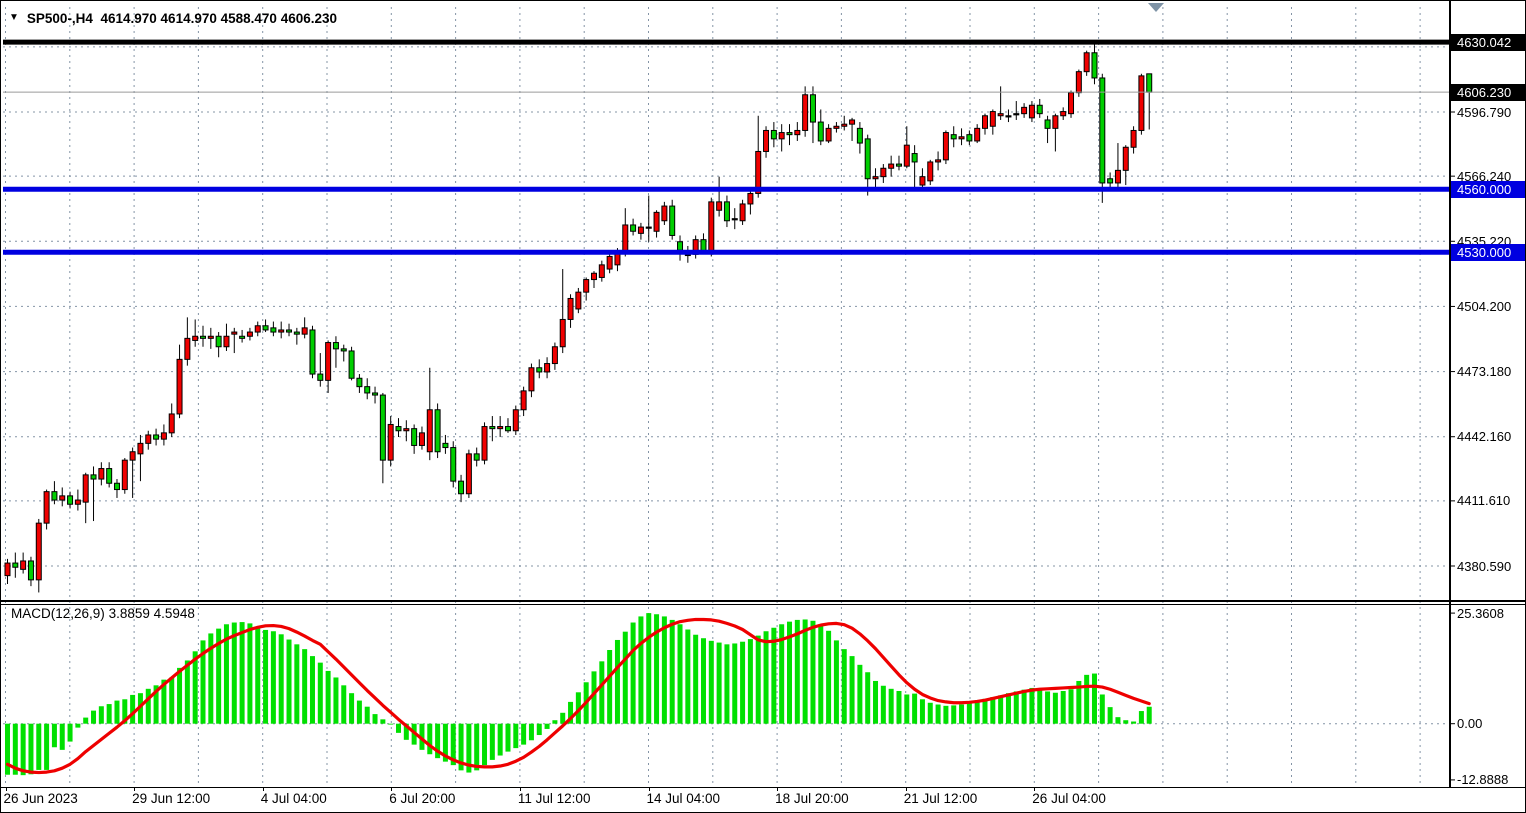 The image size is (1526, 813). What do you see at coordinates (129, 613) in the screenshot?
I see `macd-main-value: 3.8859` at bounding box center [129, 613].